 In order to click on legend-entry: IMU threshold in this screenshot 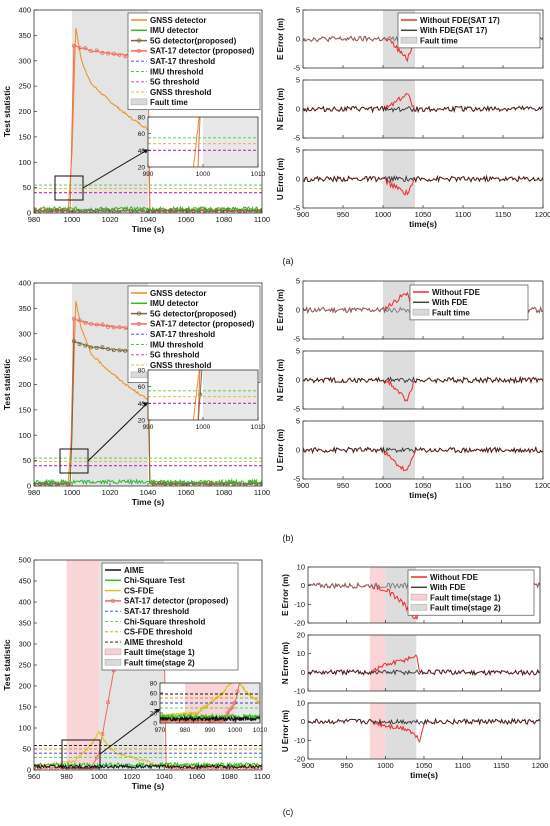, I will do `click(176, 344)`.